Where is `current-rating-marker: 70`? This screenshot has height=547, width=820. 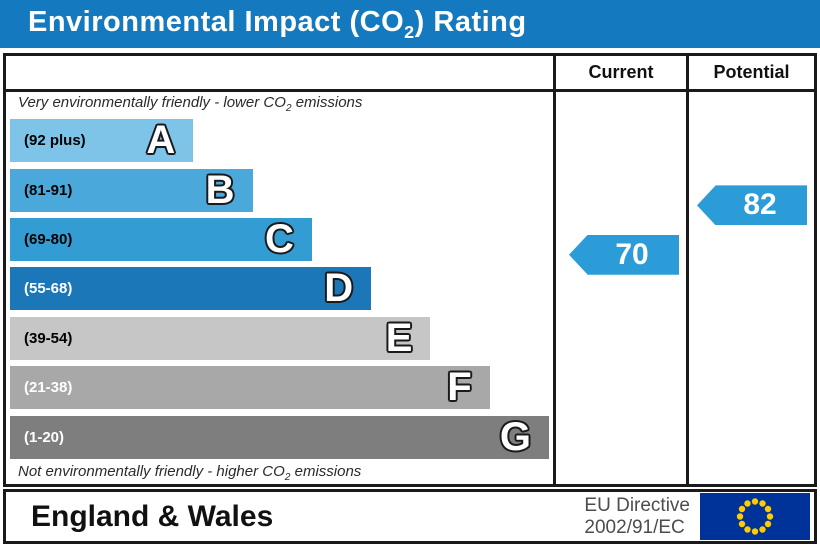 current-rating-marker: 70 is located at coordinates (624, 254).